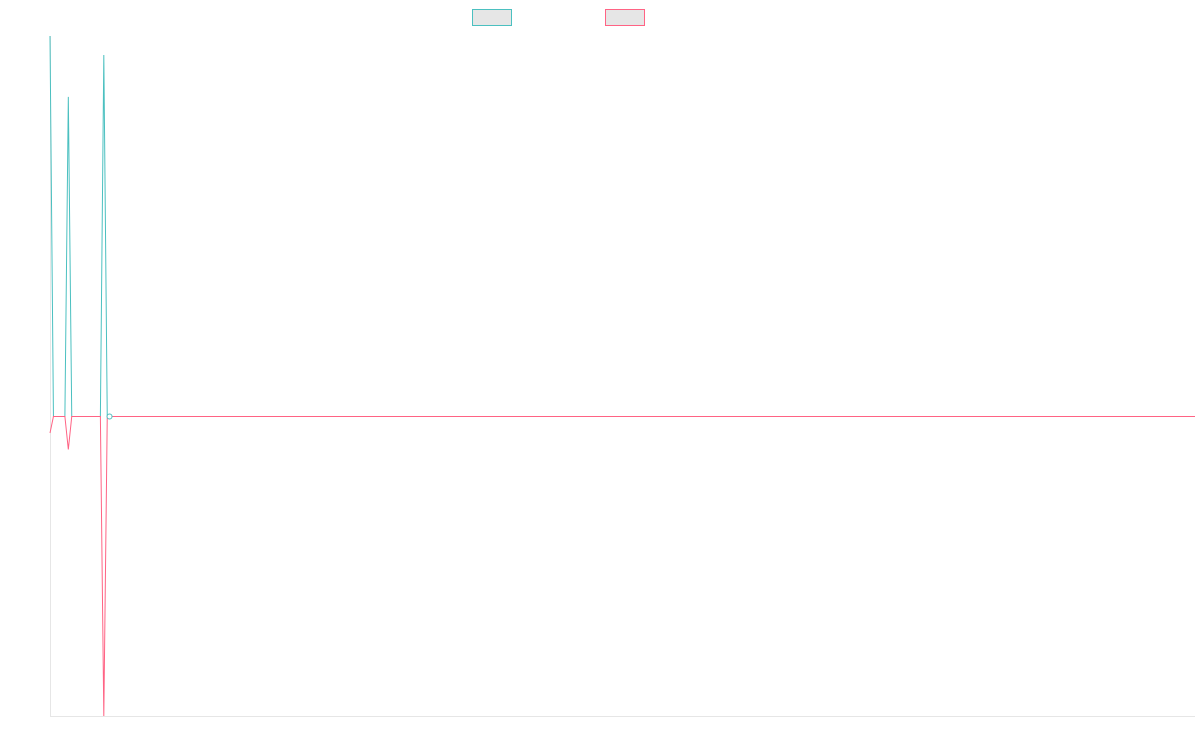 This screenshot has width=1200, height=750. What do you see at coordinates (109, 416) in the screenshot?
I see `hover-point-marker` at bounding box center [109, 416].